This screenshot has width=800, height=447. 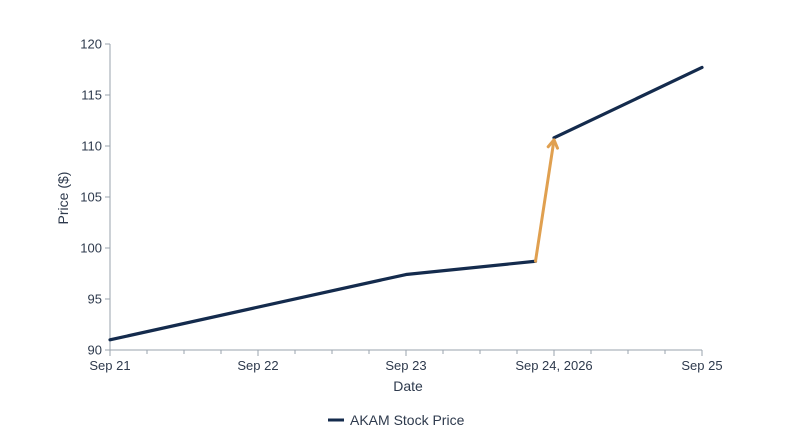 What do you see at coordinates (405, 365) in the screenshot?
I see `x-tick-label: Sep 23` at bounding box center [405, 365].